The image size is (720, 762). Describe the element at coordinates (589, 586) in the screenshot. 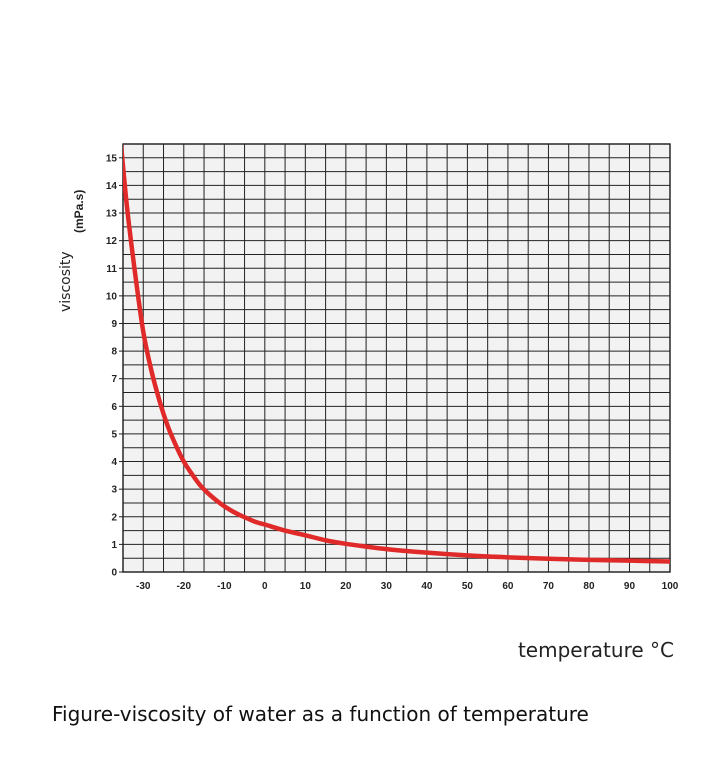

I see `x-tick-label: 80` at that location.